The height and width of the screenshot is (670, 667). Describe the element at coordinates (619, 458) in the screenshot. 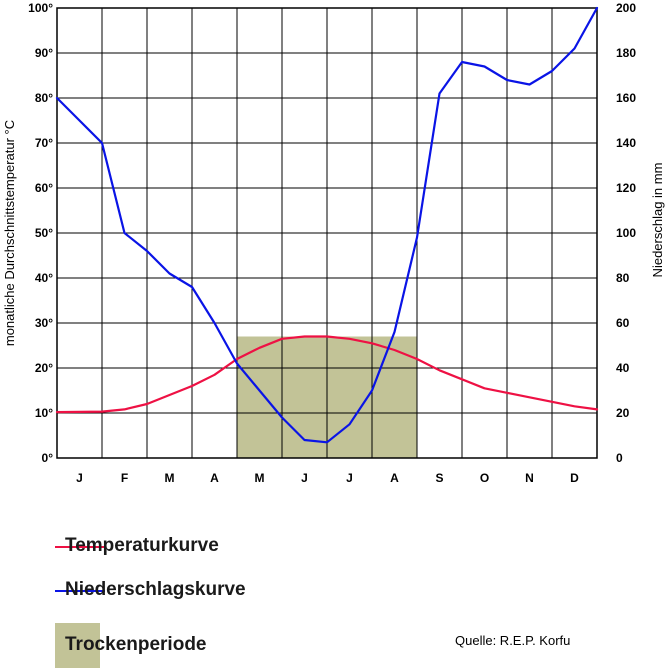

I see `y-right-tick-label: 0` at that location.